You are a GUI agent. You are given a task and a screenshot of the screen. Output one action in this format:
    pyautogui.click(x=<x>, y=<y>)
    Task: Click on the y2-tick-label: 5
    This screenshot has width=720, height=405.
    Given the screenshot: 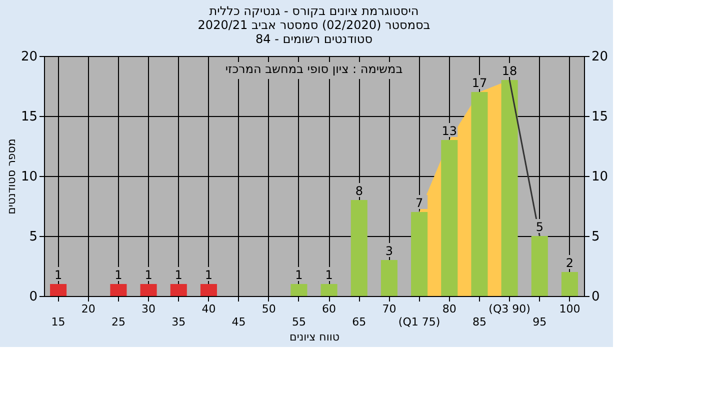 What is the action you would take?
    pyautogui.click(x=596, y=237)
    